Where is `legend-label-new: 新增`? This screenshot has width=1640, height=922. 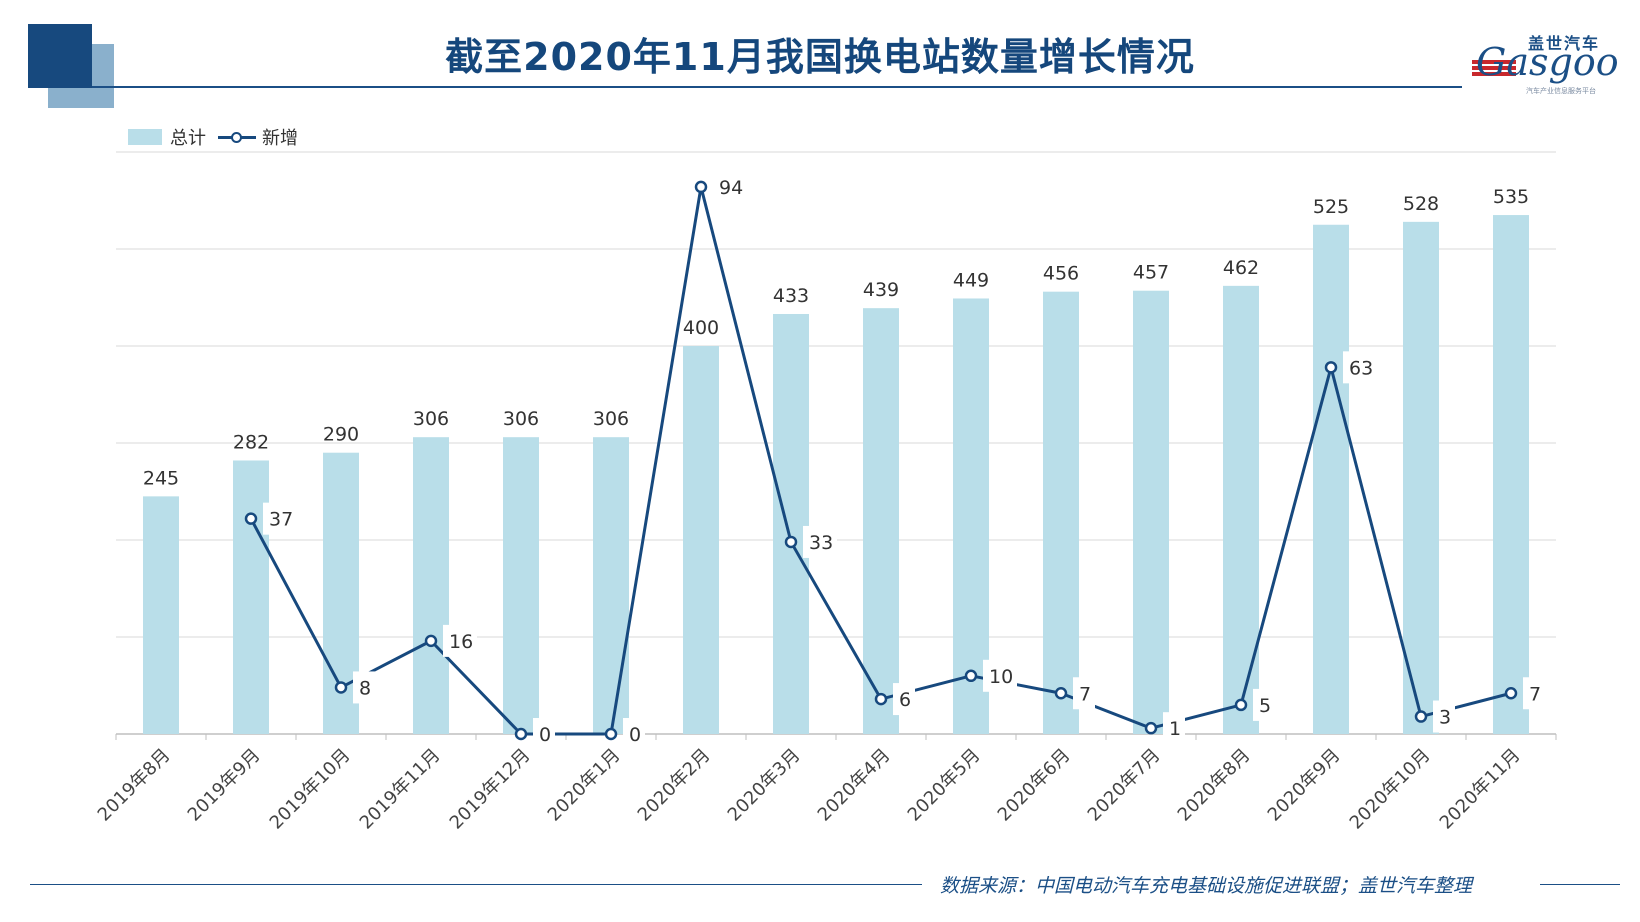
legend-label-new: 新增 is located at coordinates (280, 138).